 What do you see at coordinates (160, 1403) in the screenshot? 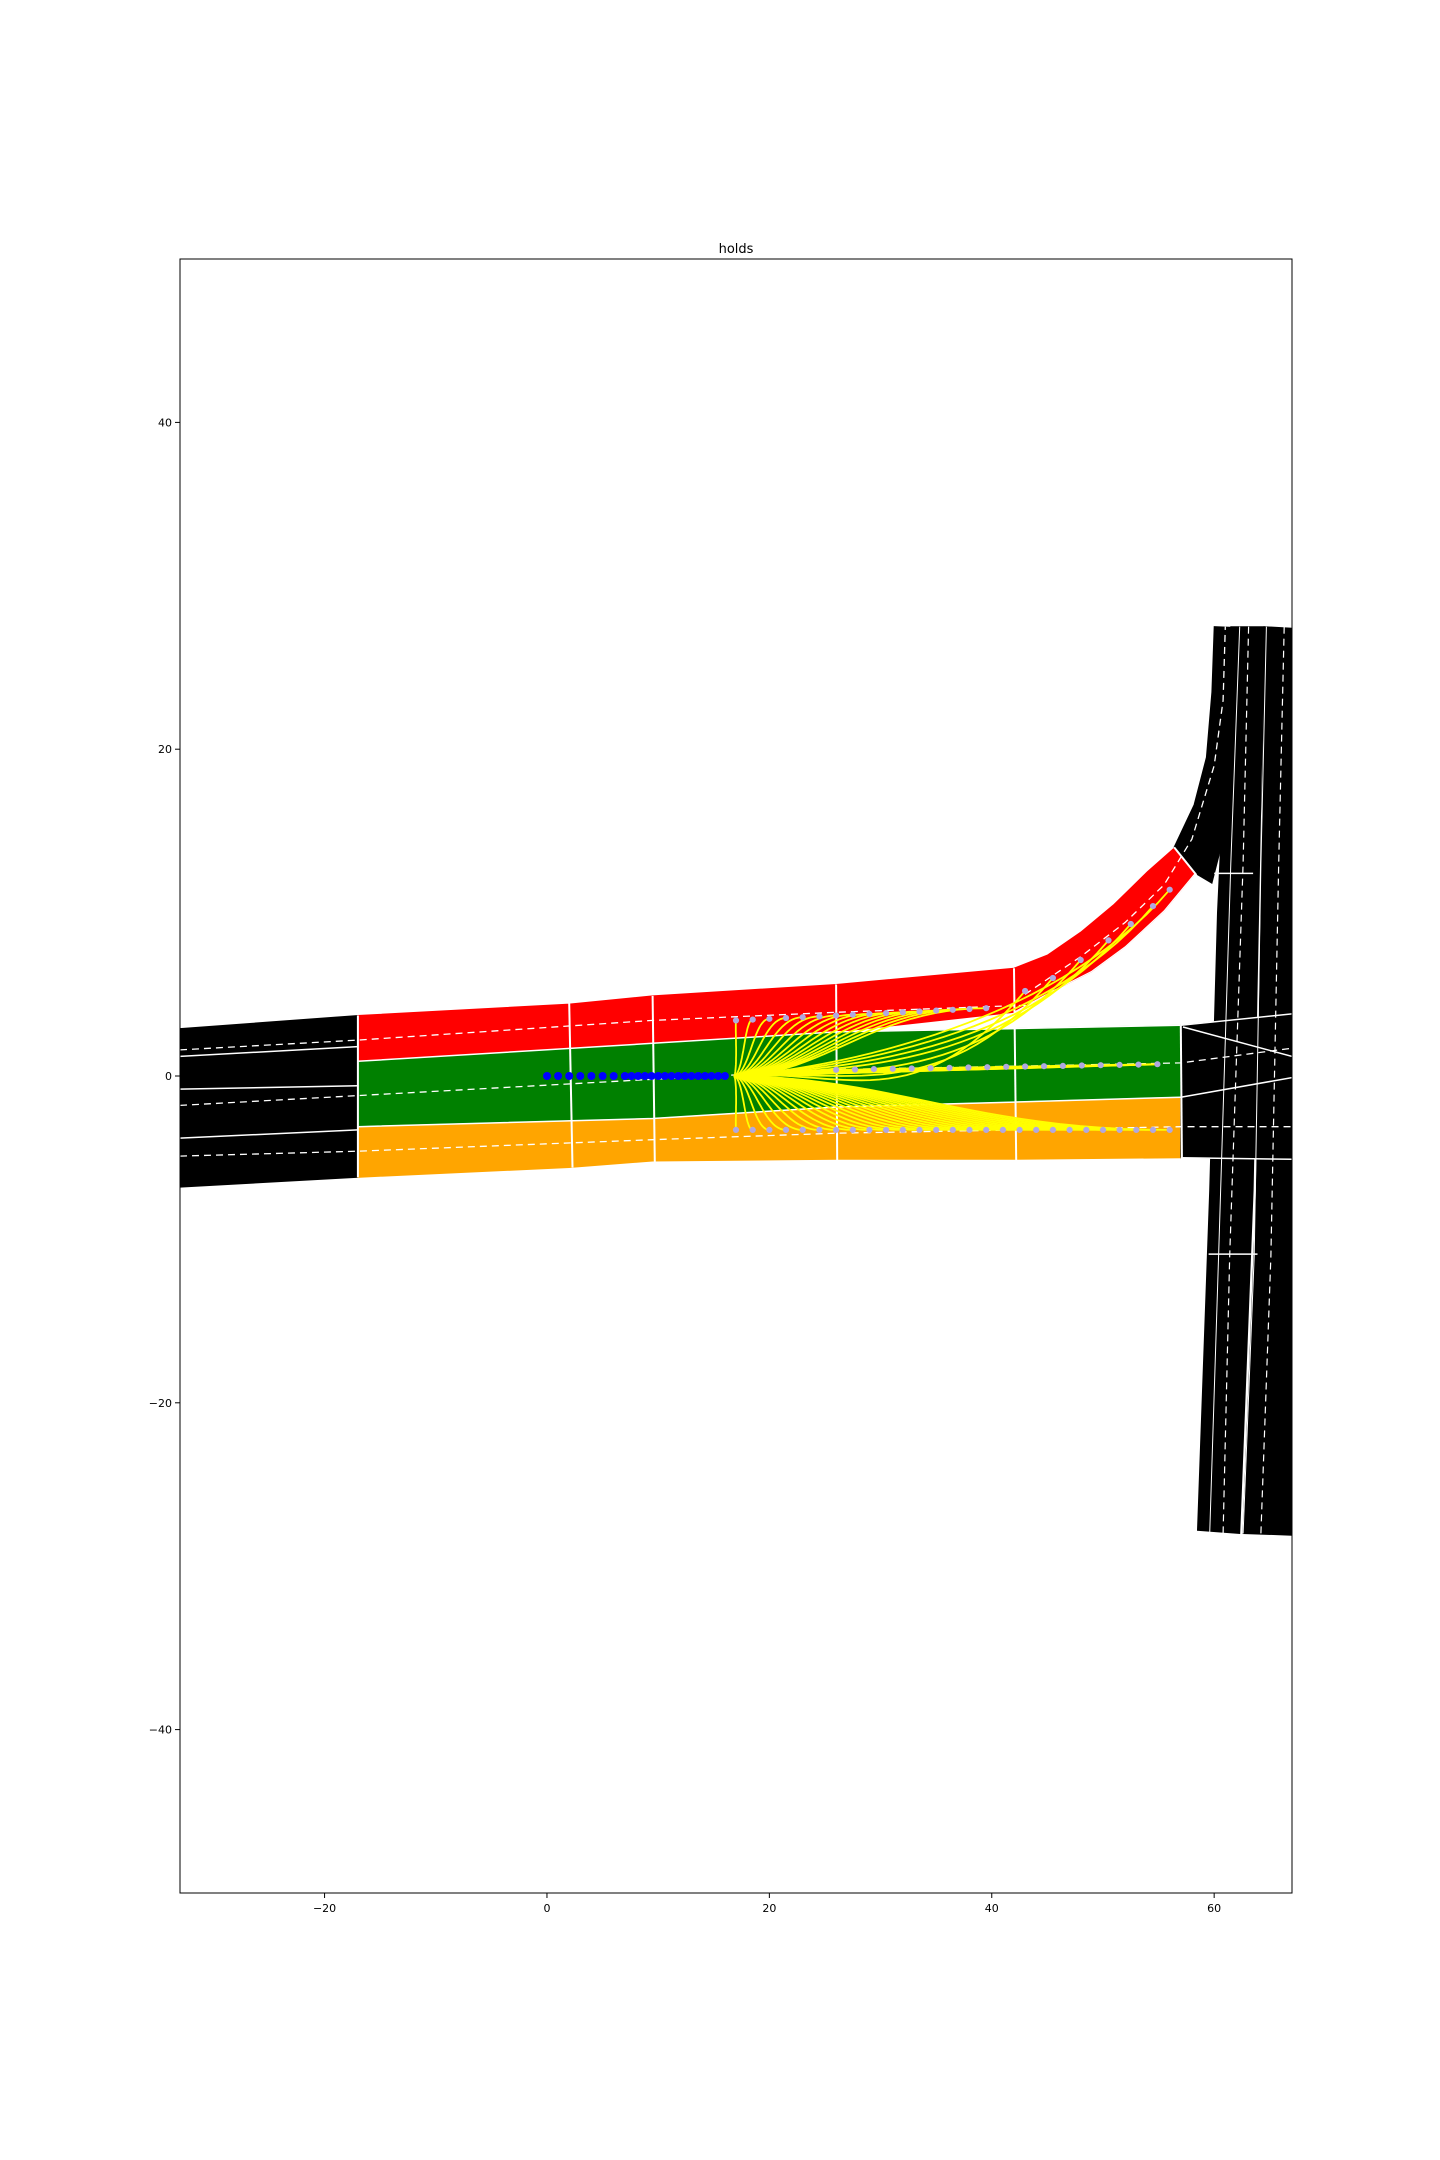
I see `y-tick-label: −20` at bounding box center [160, 1403].